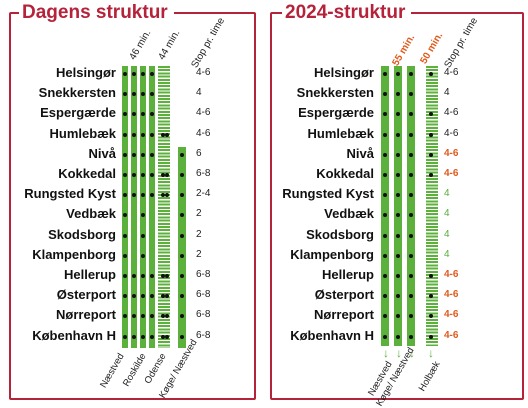  What do you see at coordinates (347, 13) in the screenshot?
I see `right-panel-title: 2024-struktur` at bounding box center [347, 13].